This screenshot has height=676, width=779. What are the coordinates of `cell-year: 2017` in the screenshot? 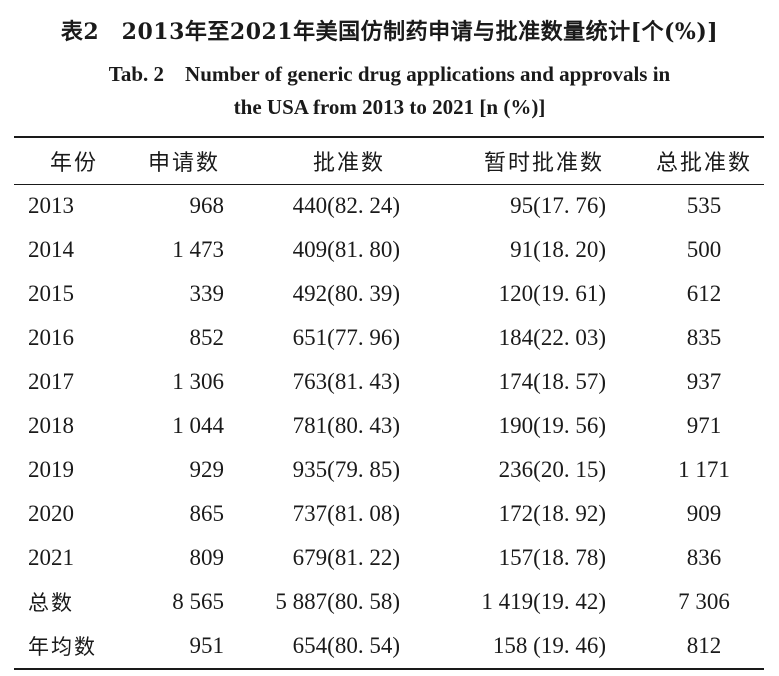 It's located at (51, 381).